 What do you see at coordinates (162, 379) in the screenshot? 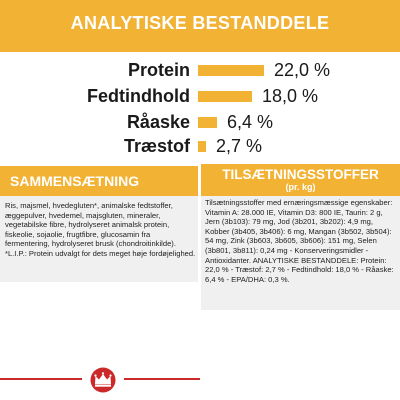
I see `logo-stripe-right` at bounding box center [162, 379].